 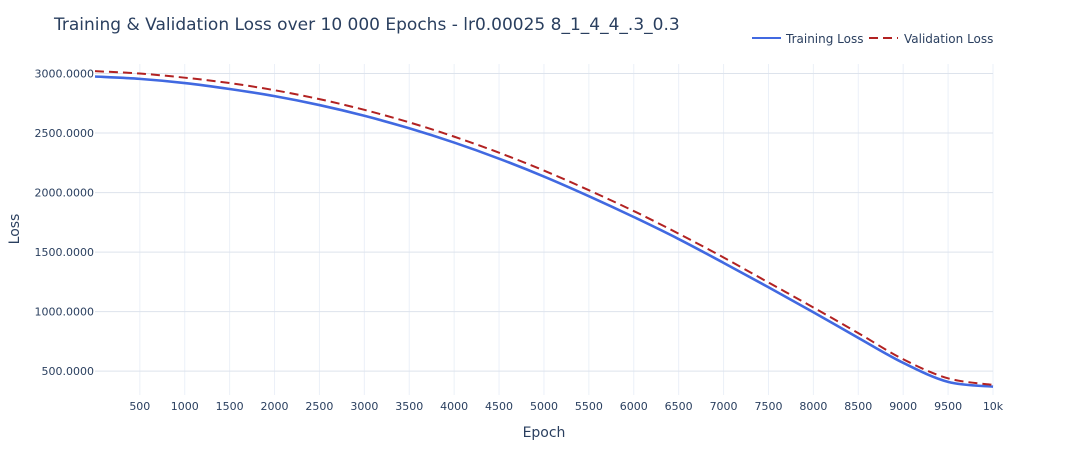 What do you see at coordinates (589, 406) in the screenshot?
I see `x-tick-label: 5500` at bounding box center [589, 406].